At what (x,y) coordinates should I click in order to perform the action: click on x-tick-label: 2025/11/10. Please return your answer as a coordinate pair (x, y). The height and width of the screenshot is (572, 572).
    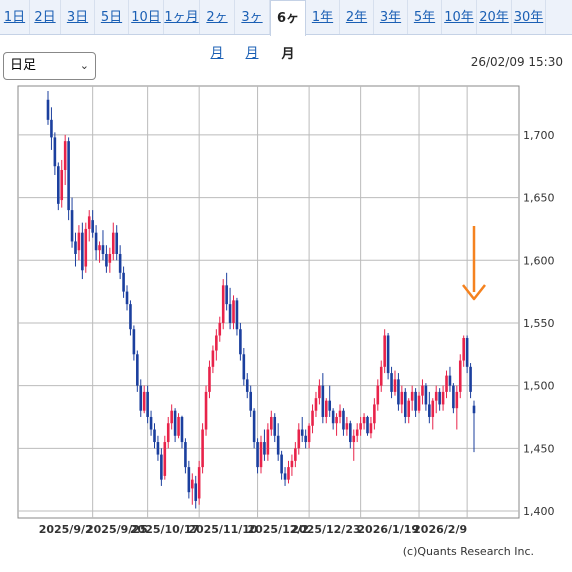
    Looking at the image, I should click on (223, 529).